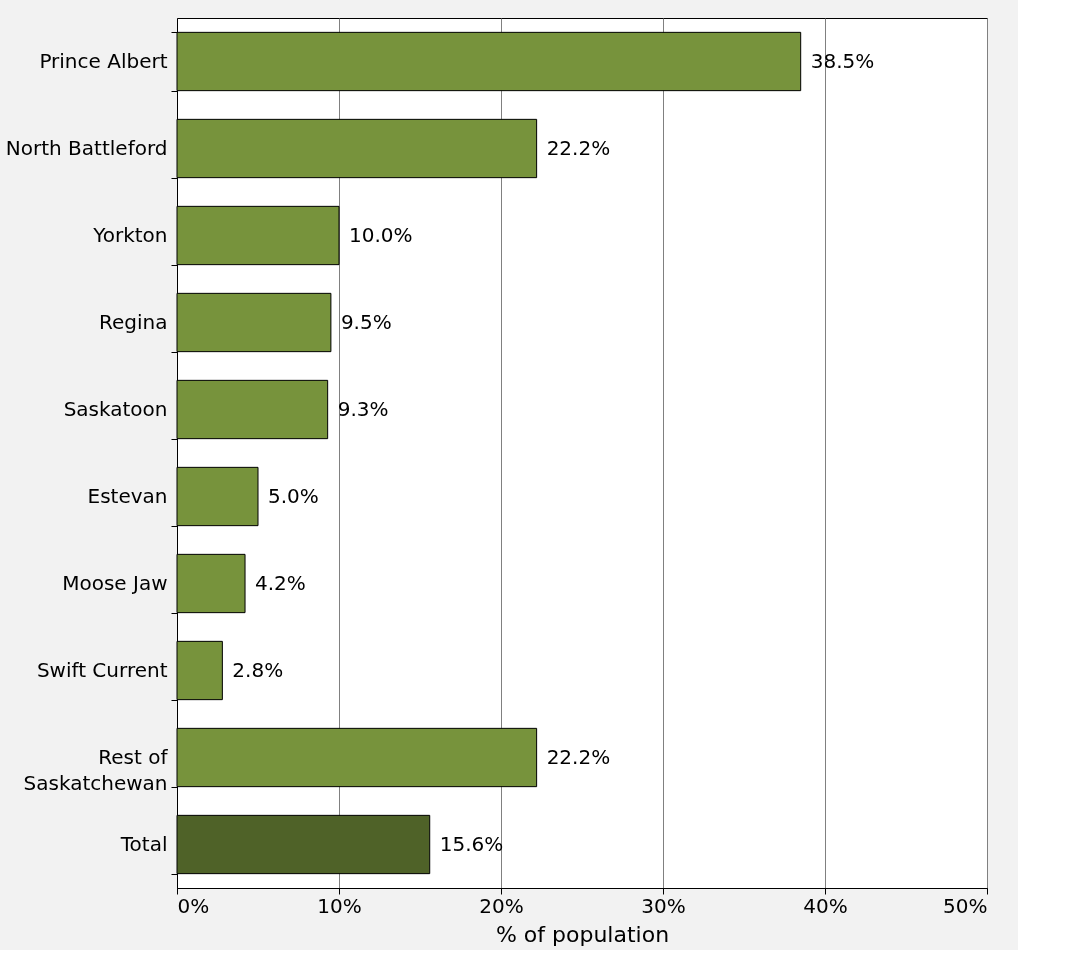 The height and width of the screenshot is (978, 1092). What do you see at coordinates (582, 934) in the screenshot?
I see `x-axis-title: % of population` at bounding box center [582, 934].